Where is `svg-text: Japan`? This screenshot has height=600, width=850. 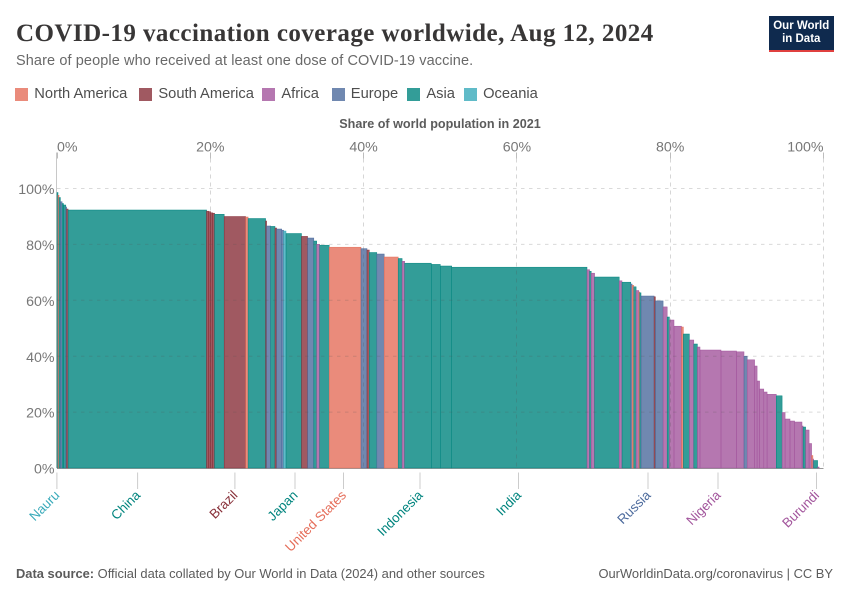
svg-text: Japan is located at coordinates (282, 506).